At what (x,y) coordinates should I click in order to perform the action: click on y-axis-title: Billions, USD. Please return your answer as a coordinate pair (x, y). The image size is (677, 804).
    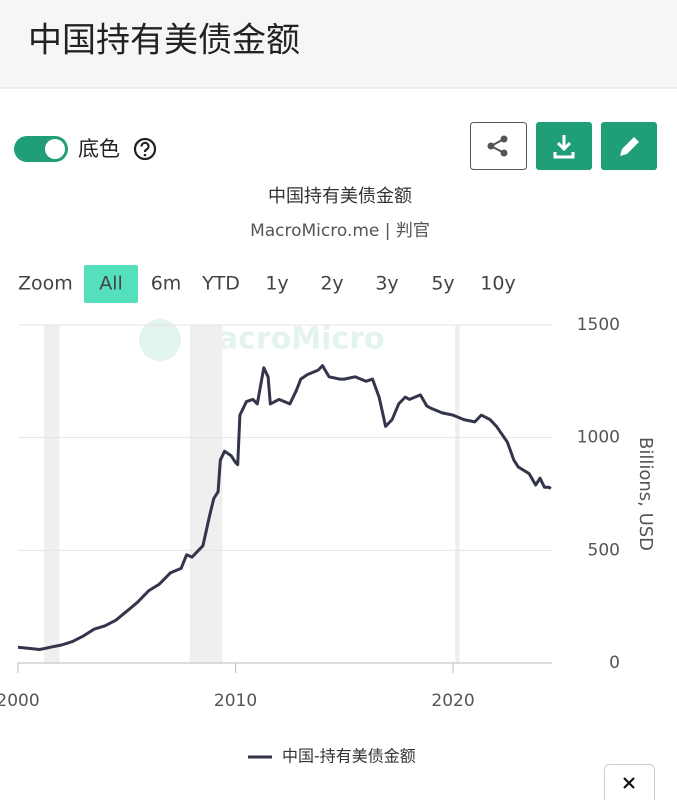
    Looking at the image, I should click on (645, 494).